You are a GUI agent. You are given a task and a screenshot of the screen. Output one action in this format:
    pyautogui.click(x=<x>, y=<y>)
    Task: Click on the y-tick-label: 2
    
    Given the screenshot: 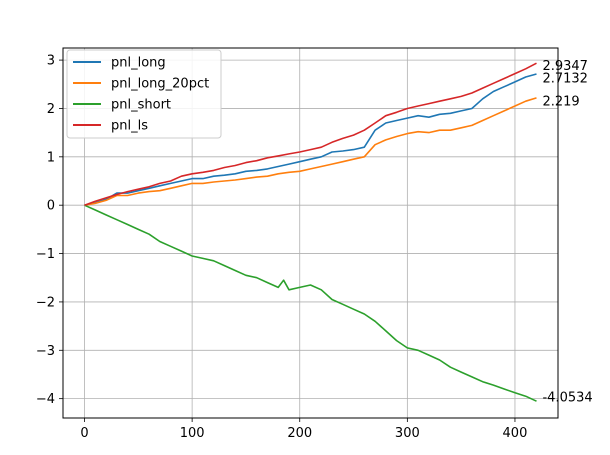 What is the action you would take?
    pyautogui.click(x=51, y=109)
    